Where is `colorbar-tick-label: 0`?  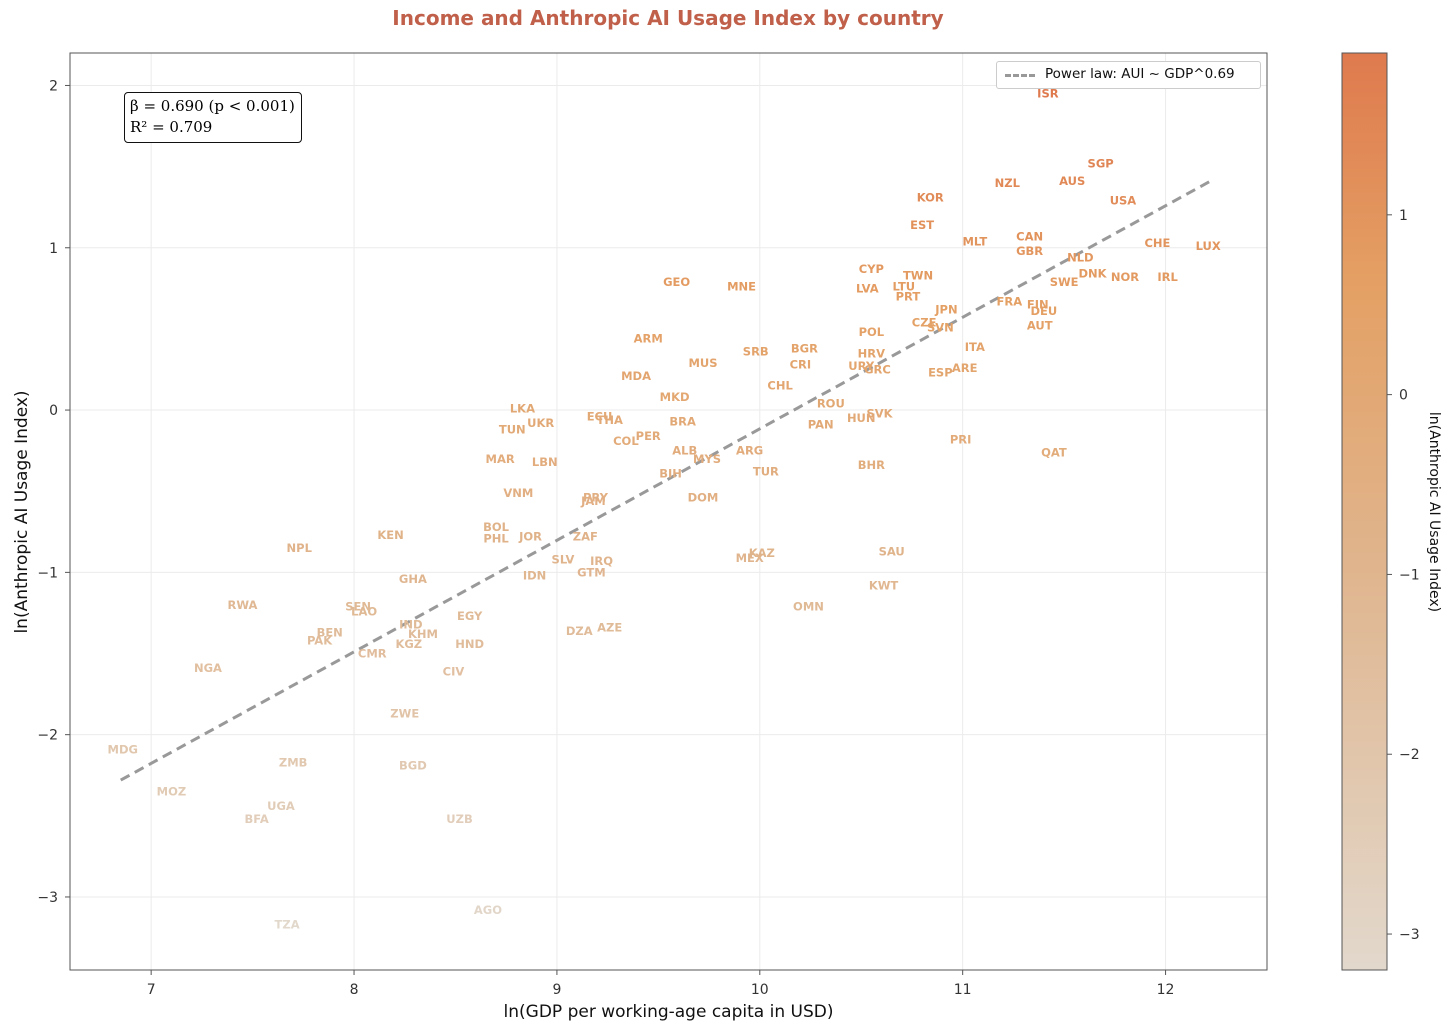
colorbar-tick-label: 0 is located at coordinates (1403, 396).